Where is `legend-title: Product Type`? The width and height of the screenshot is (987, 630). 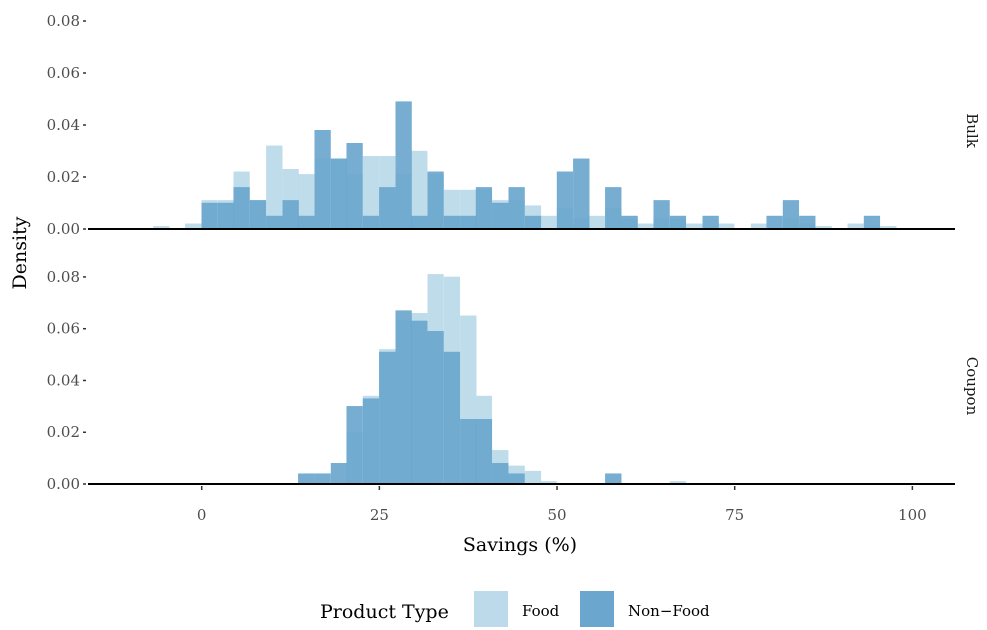
legend-title: Product Type is located at coordinates (384, 612).